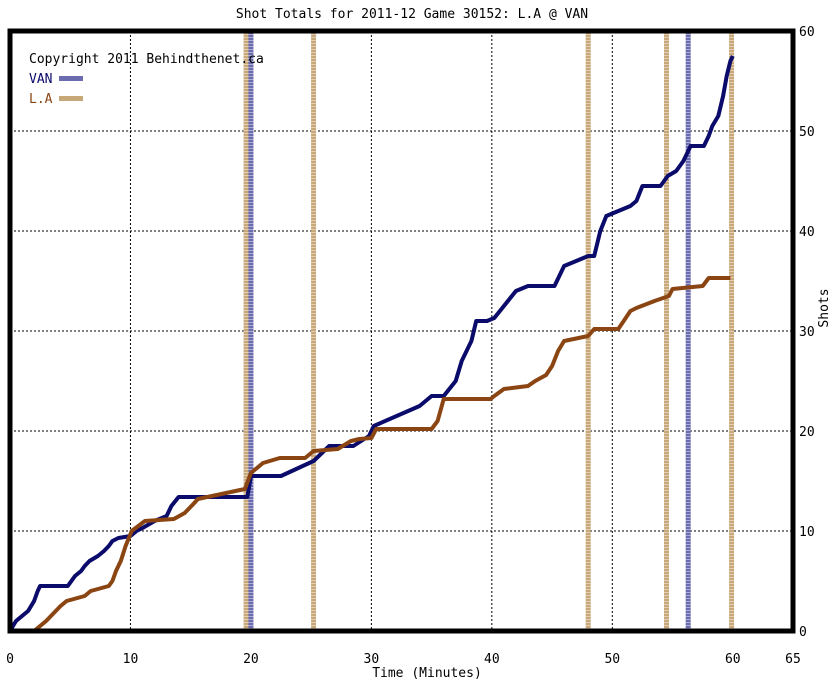  I want to click on x-tick-label: 10, so click(131, 659).